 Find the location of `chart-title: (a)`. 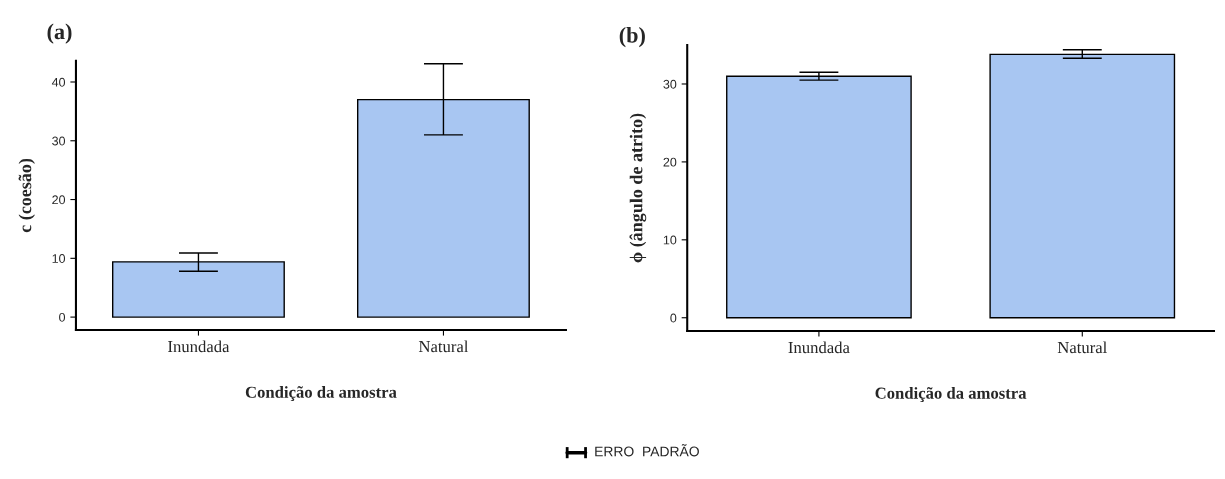

chart-title: (a) is located at coordinates (59, 33).